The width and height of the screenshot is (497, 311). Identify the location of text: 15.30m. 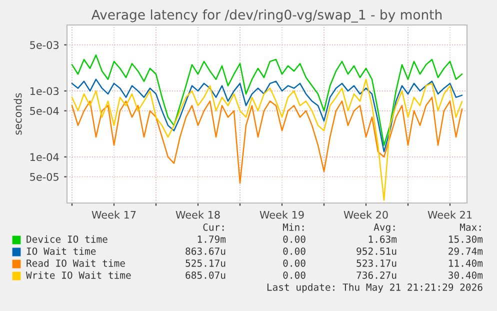
(466, 239).